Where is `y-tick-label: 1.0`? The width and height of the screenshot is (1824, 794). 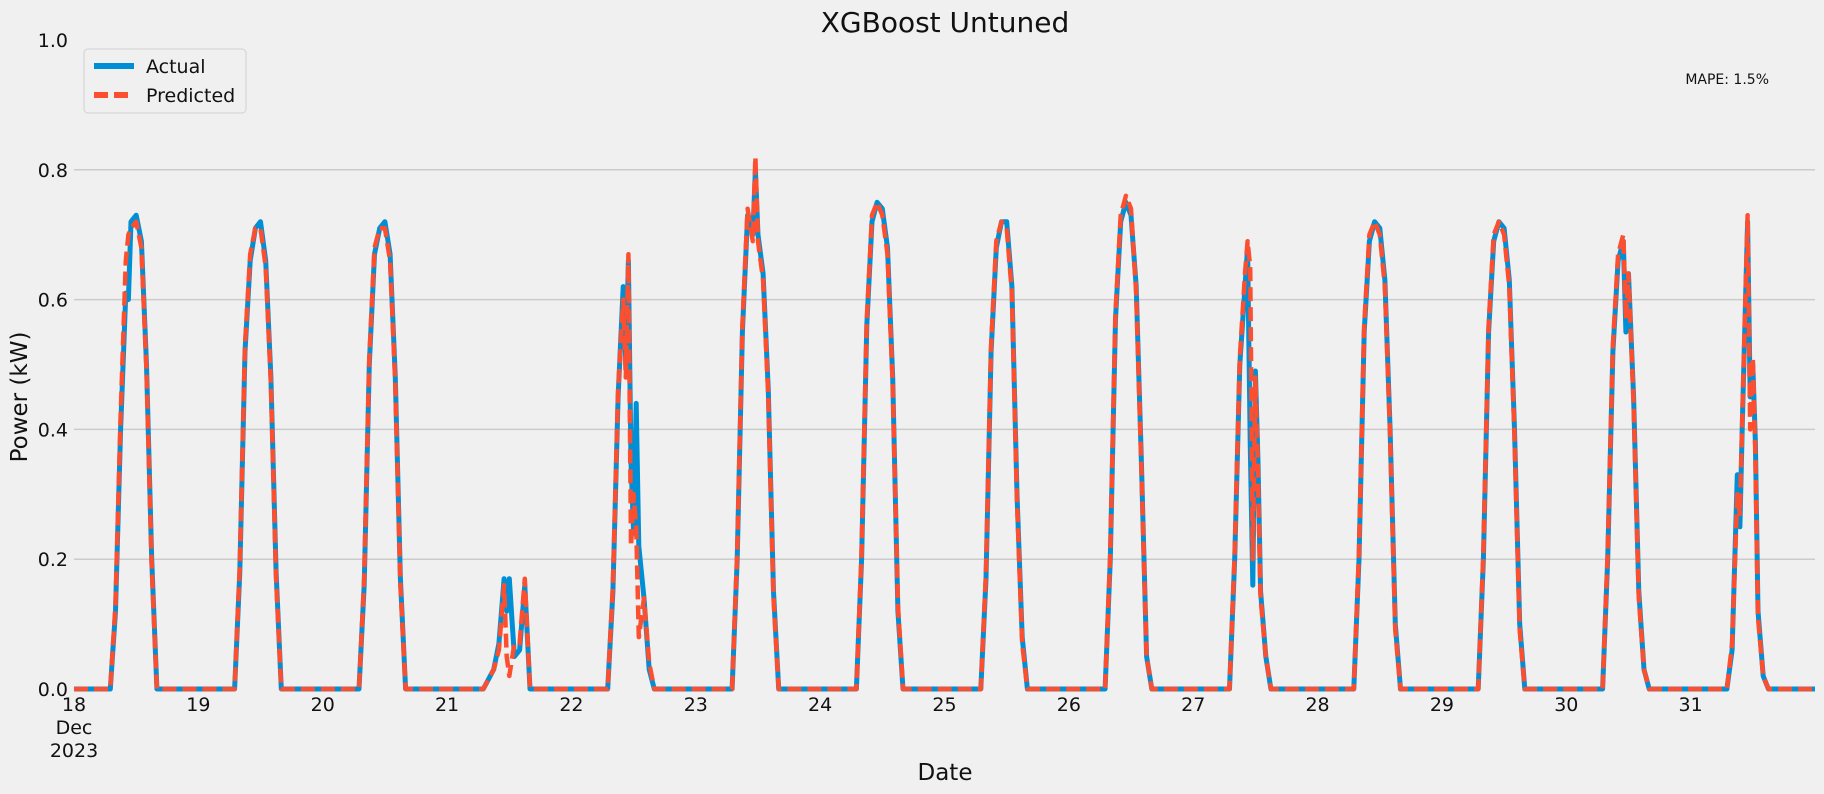 y-tick-label: 1.0 is located at coordinates (53, 41).